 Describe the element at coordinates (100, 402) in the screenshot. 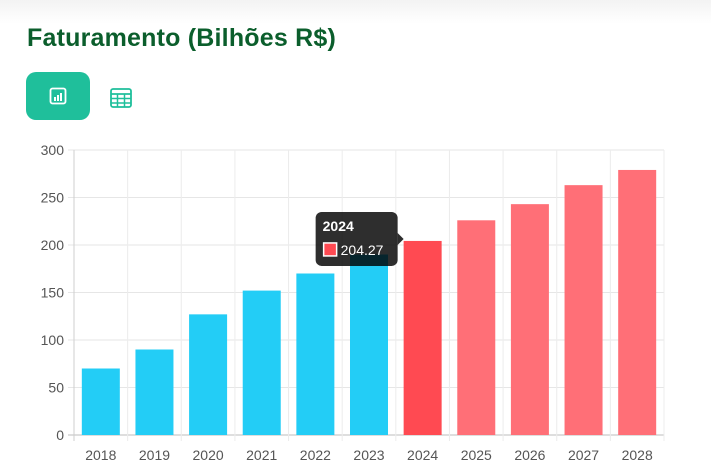

I see `bar-2018` at that location.